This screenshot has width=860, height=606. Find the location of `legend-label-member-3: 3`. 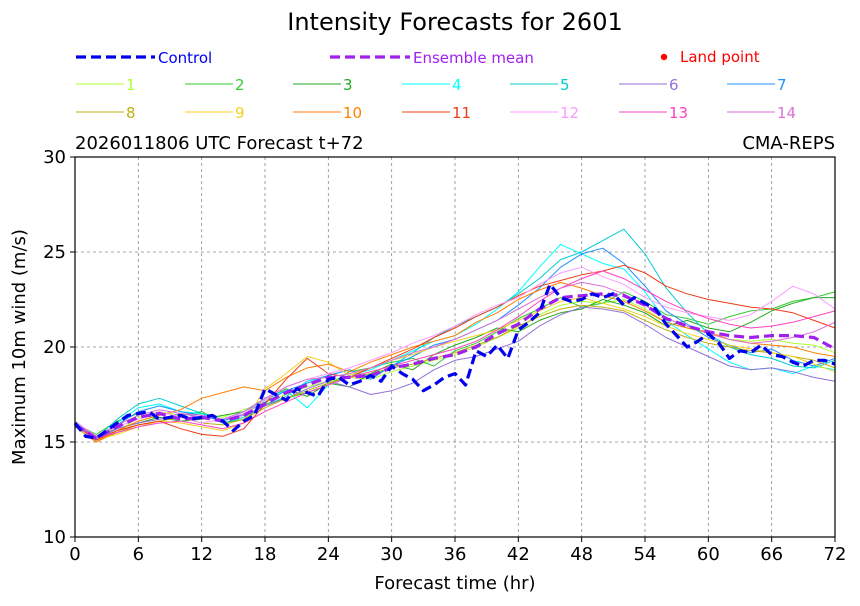

legend-label-member-3: 3 is located at coordinates (348, 85).